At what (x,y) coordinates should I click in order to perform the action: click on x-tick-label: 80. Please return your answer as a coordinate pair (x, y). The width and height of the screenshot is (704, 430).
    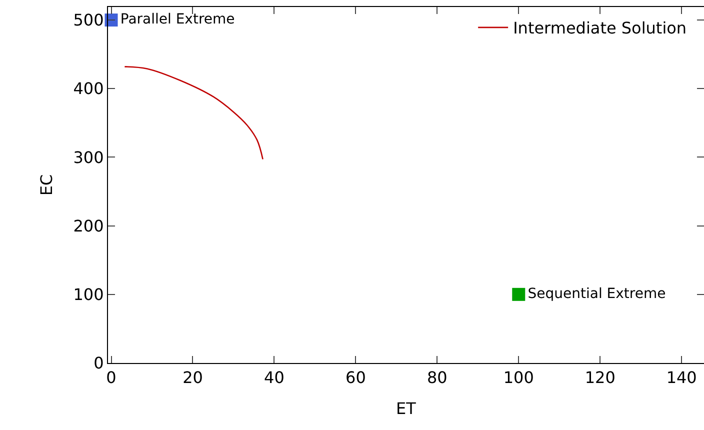
    Looking at the image, I should click on (437, 378).